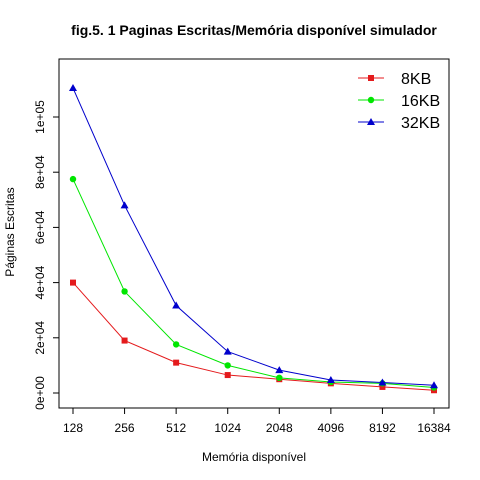 This screenshot has width=480, height=480. What do you see at coordinates (40, 282) in the screenshot?
I see `y-tick-label: 4e+04` at bounding box center [40, 282].